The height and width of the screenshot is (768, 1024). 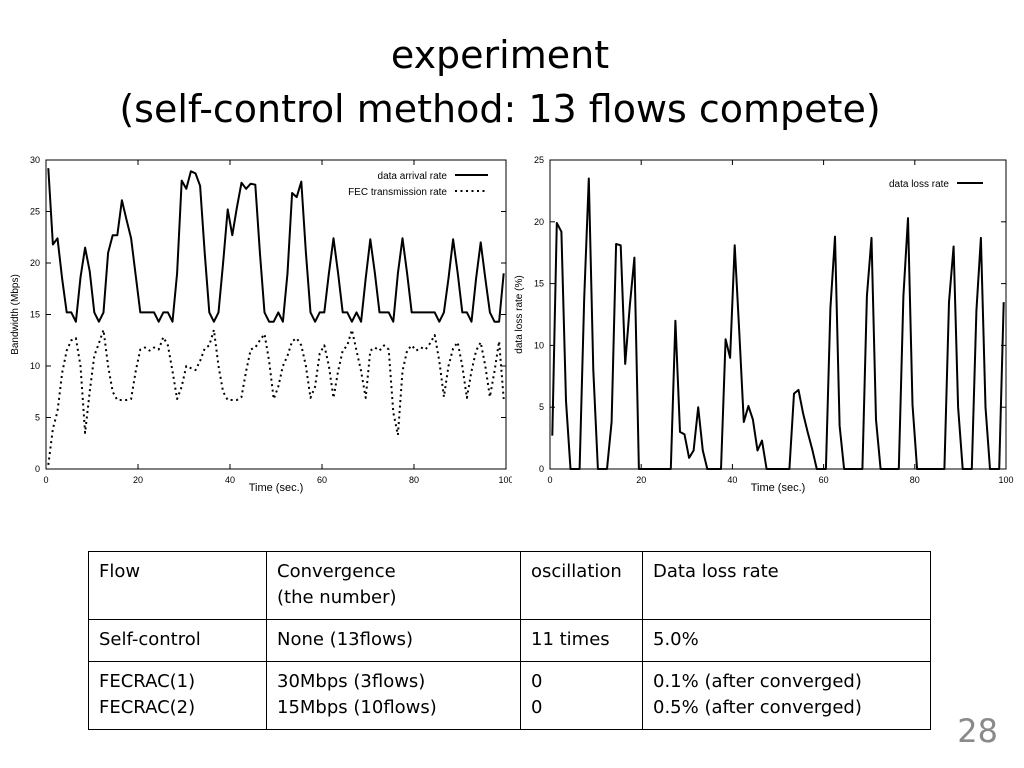 I want to click on table-cell-line: None (13flows), so click(x=345, y=639).